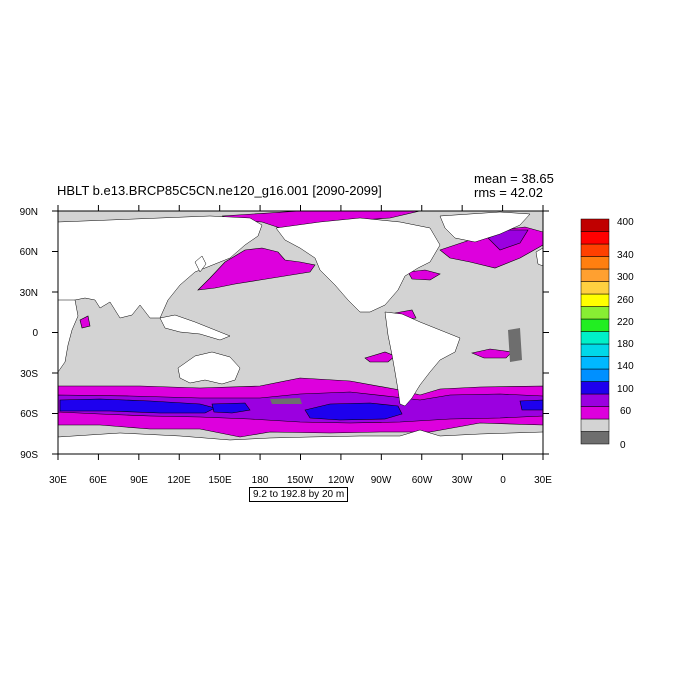 This screenshot has height=675, width=675. What do you see at coordinates (256, 269) in the screenshot?
I see `north-pacific-patch` at bounding box center [256, 269].